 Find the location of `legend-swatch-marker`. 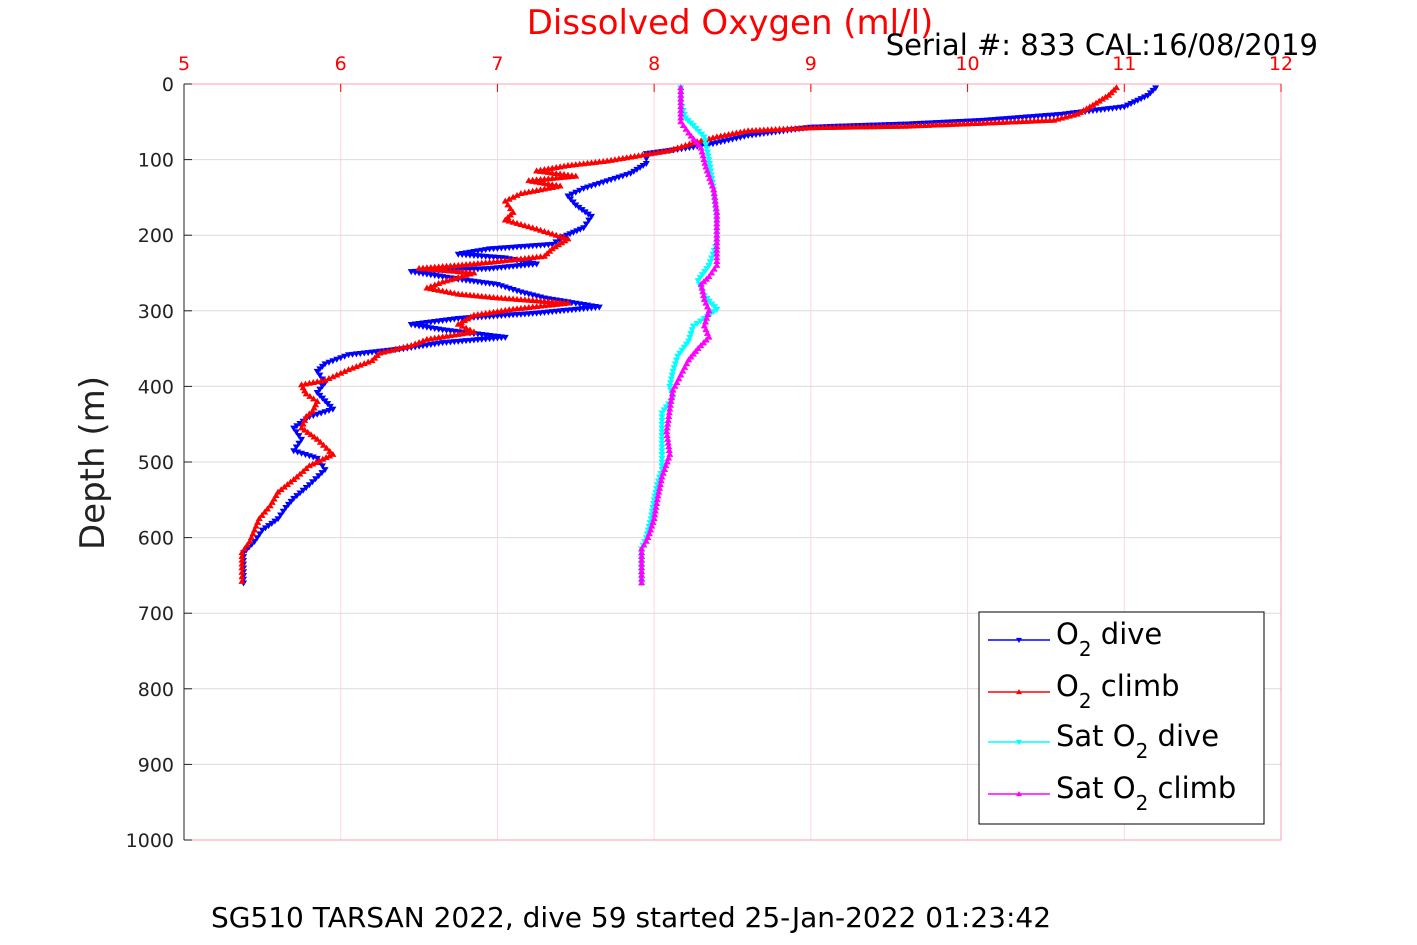

legend-swatch-marker is located at coordinates (1019, 692).